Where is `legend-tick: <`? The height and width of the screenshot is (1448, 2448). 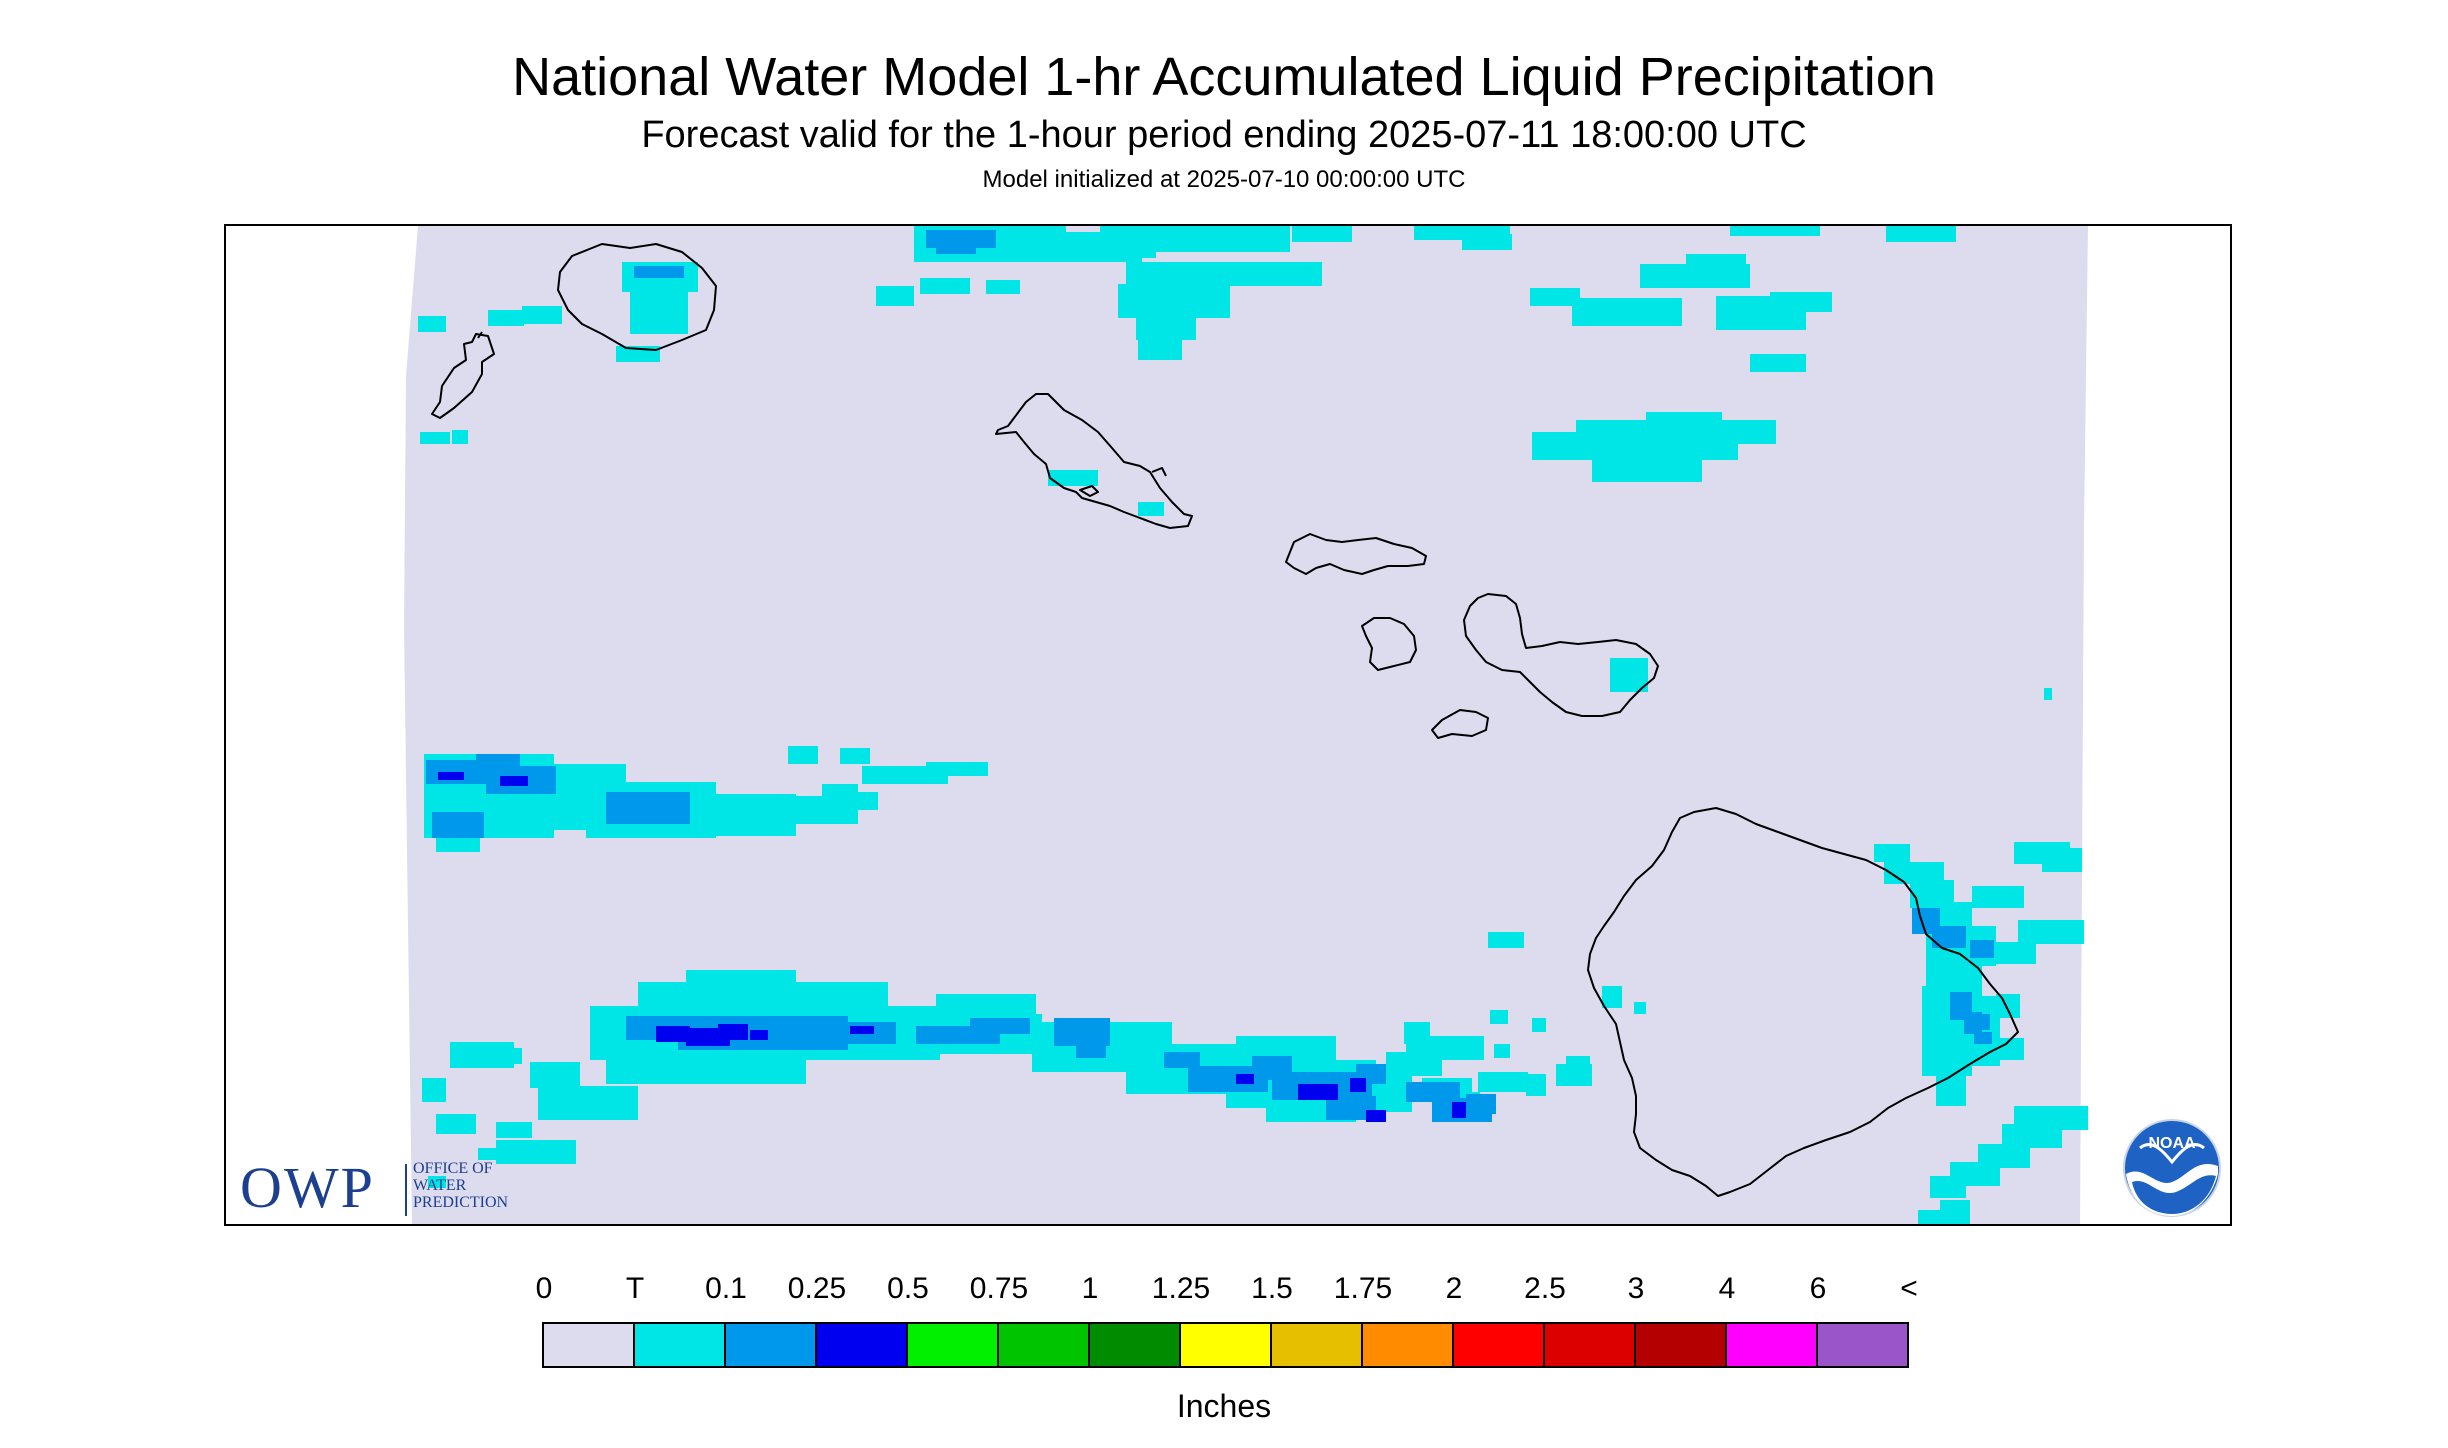 legend-tick: < is located at coordinates (1909, 1288).